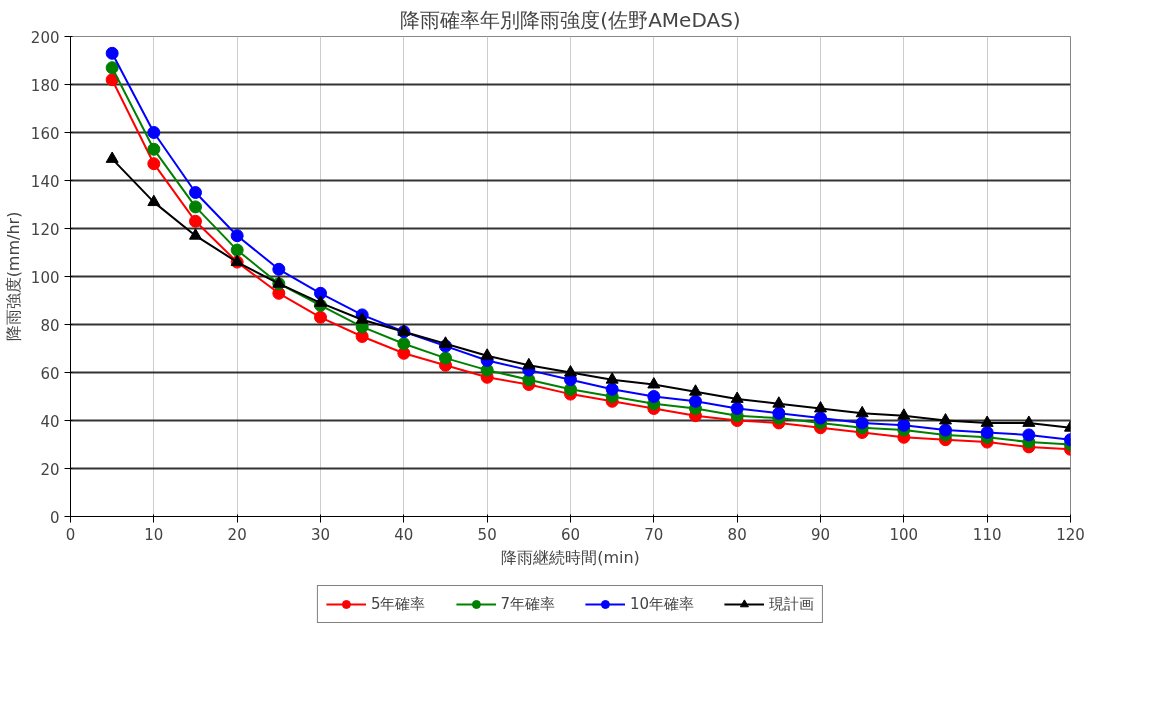 Image resolution: width=1150 pixels, height=709 pixels. What do you see at coordinates (13, 276) in the screenshot?
I see `y-axis-title: 降雨強度(mm/hr)` at bounding box center [13, 276].